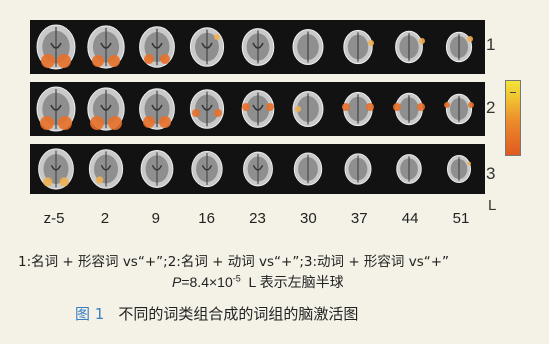  I want to click on row-label-2: 2, so click(491, 107).